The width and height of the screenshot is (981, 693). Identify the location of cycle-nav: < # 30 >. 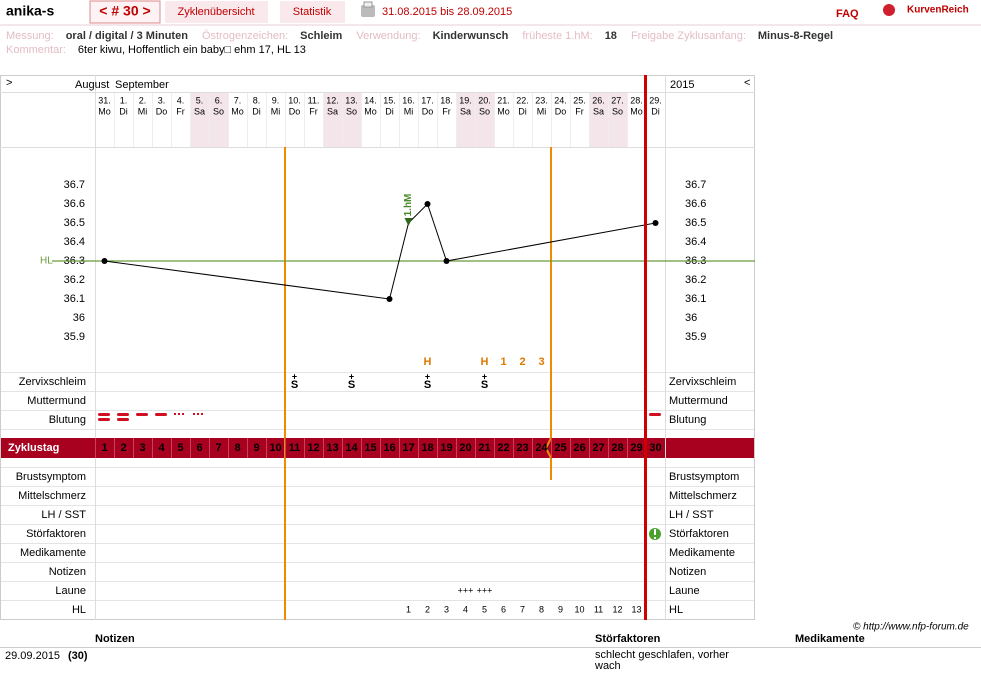
(124, 11).